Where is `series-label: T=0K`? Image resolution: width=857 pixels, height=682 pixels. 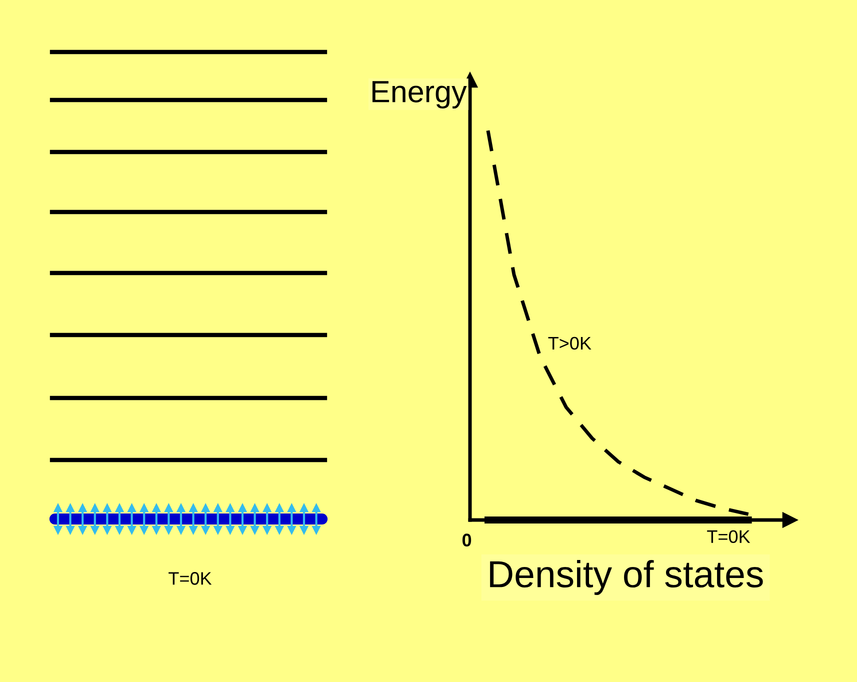 series-label: T=0K is located at coordinates (728, 536).